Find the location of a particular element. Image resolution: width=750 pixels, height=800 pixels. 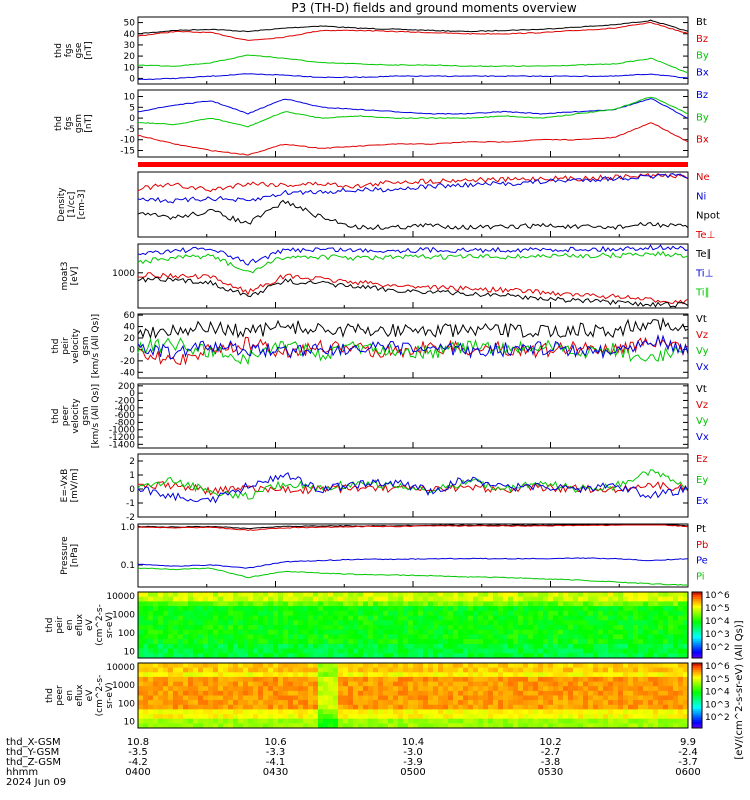

legend-Te∥: Te∥ is located at coordinates (703, 254).